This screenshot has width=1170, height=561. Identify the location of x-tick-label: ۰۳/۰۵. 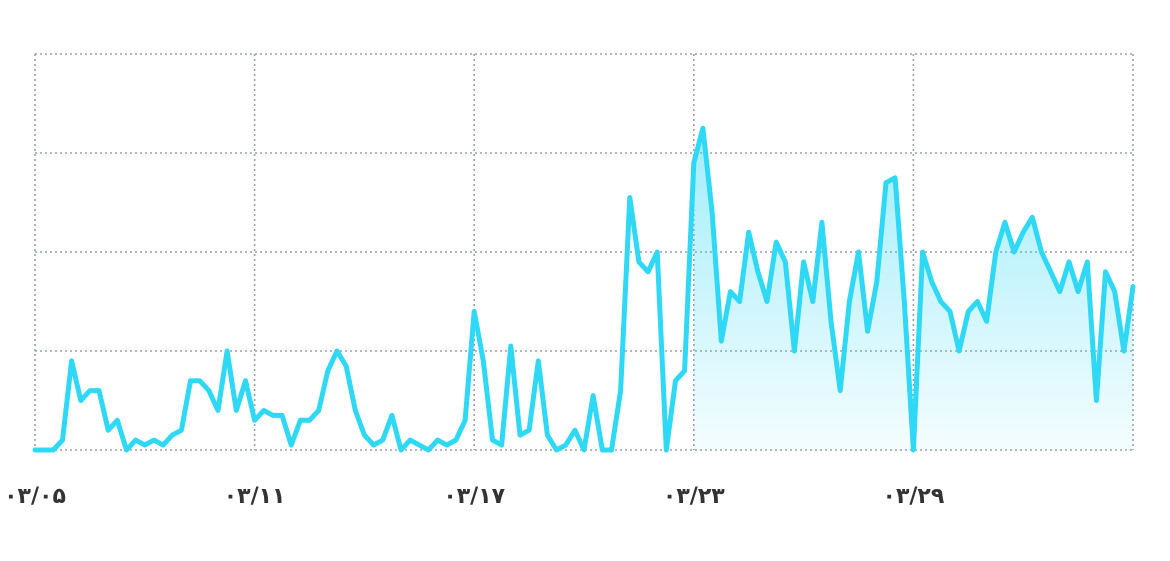
(35, 496).